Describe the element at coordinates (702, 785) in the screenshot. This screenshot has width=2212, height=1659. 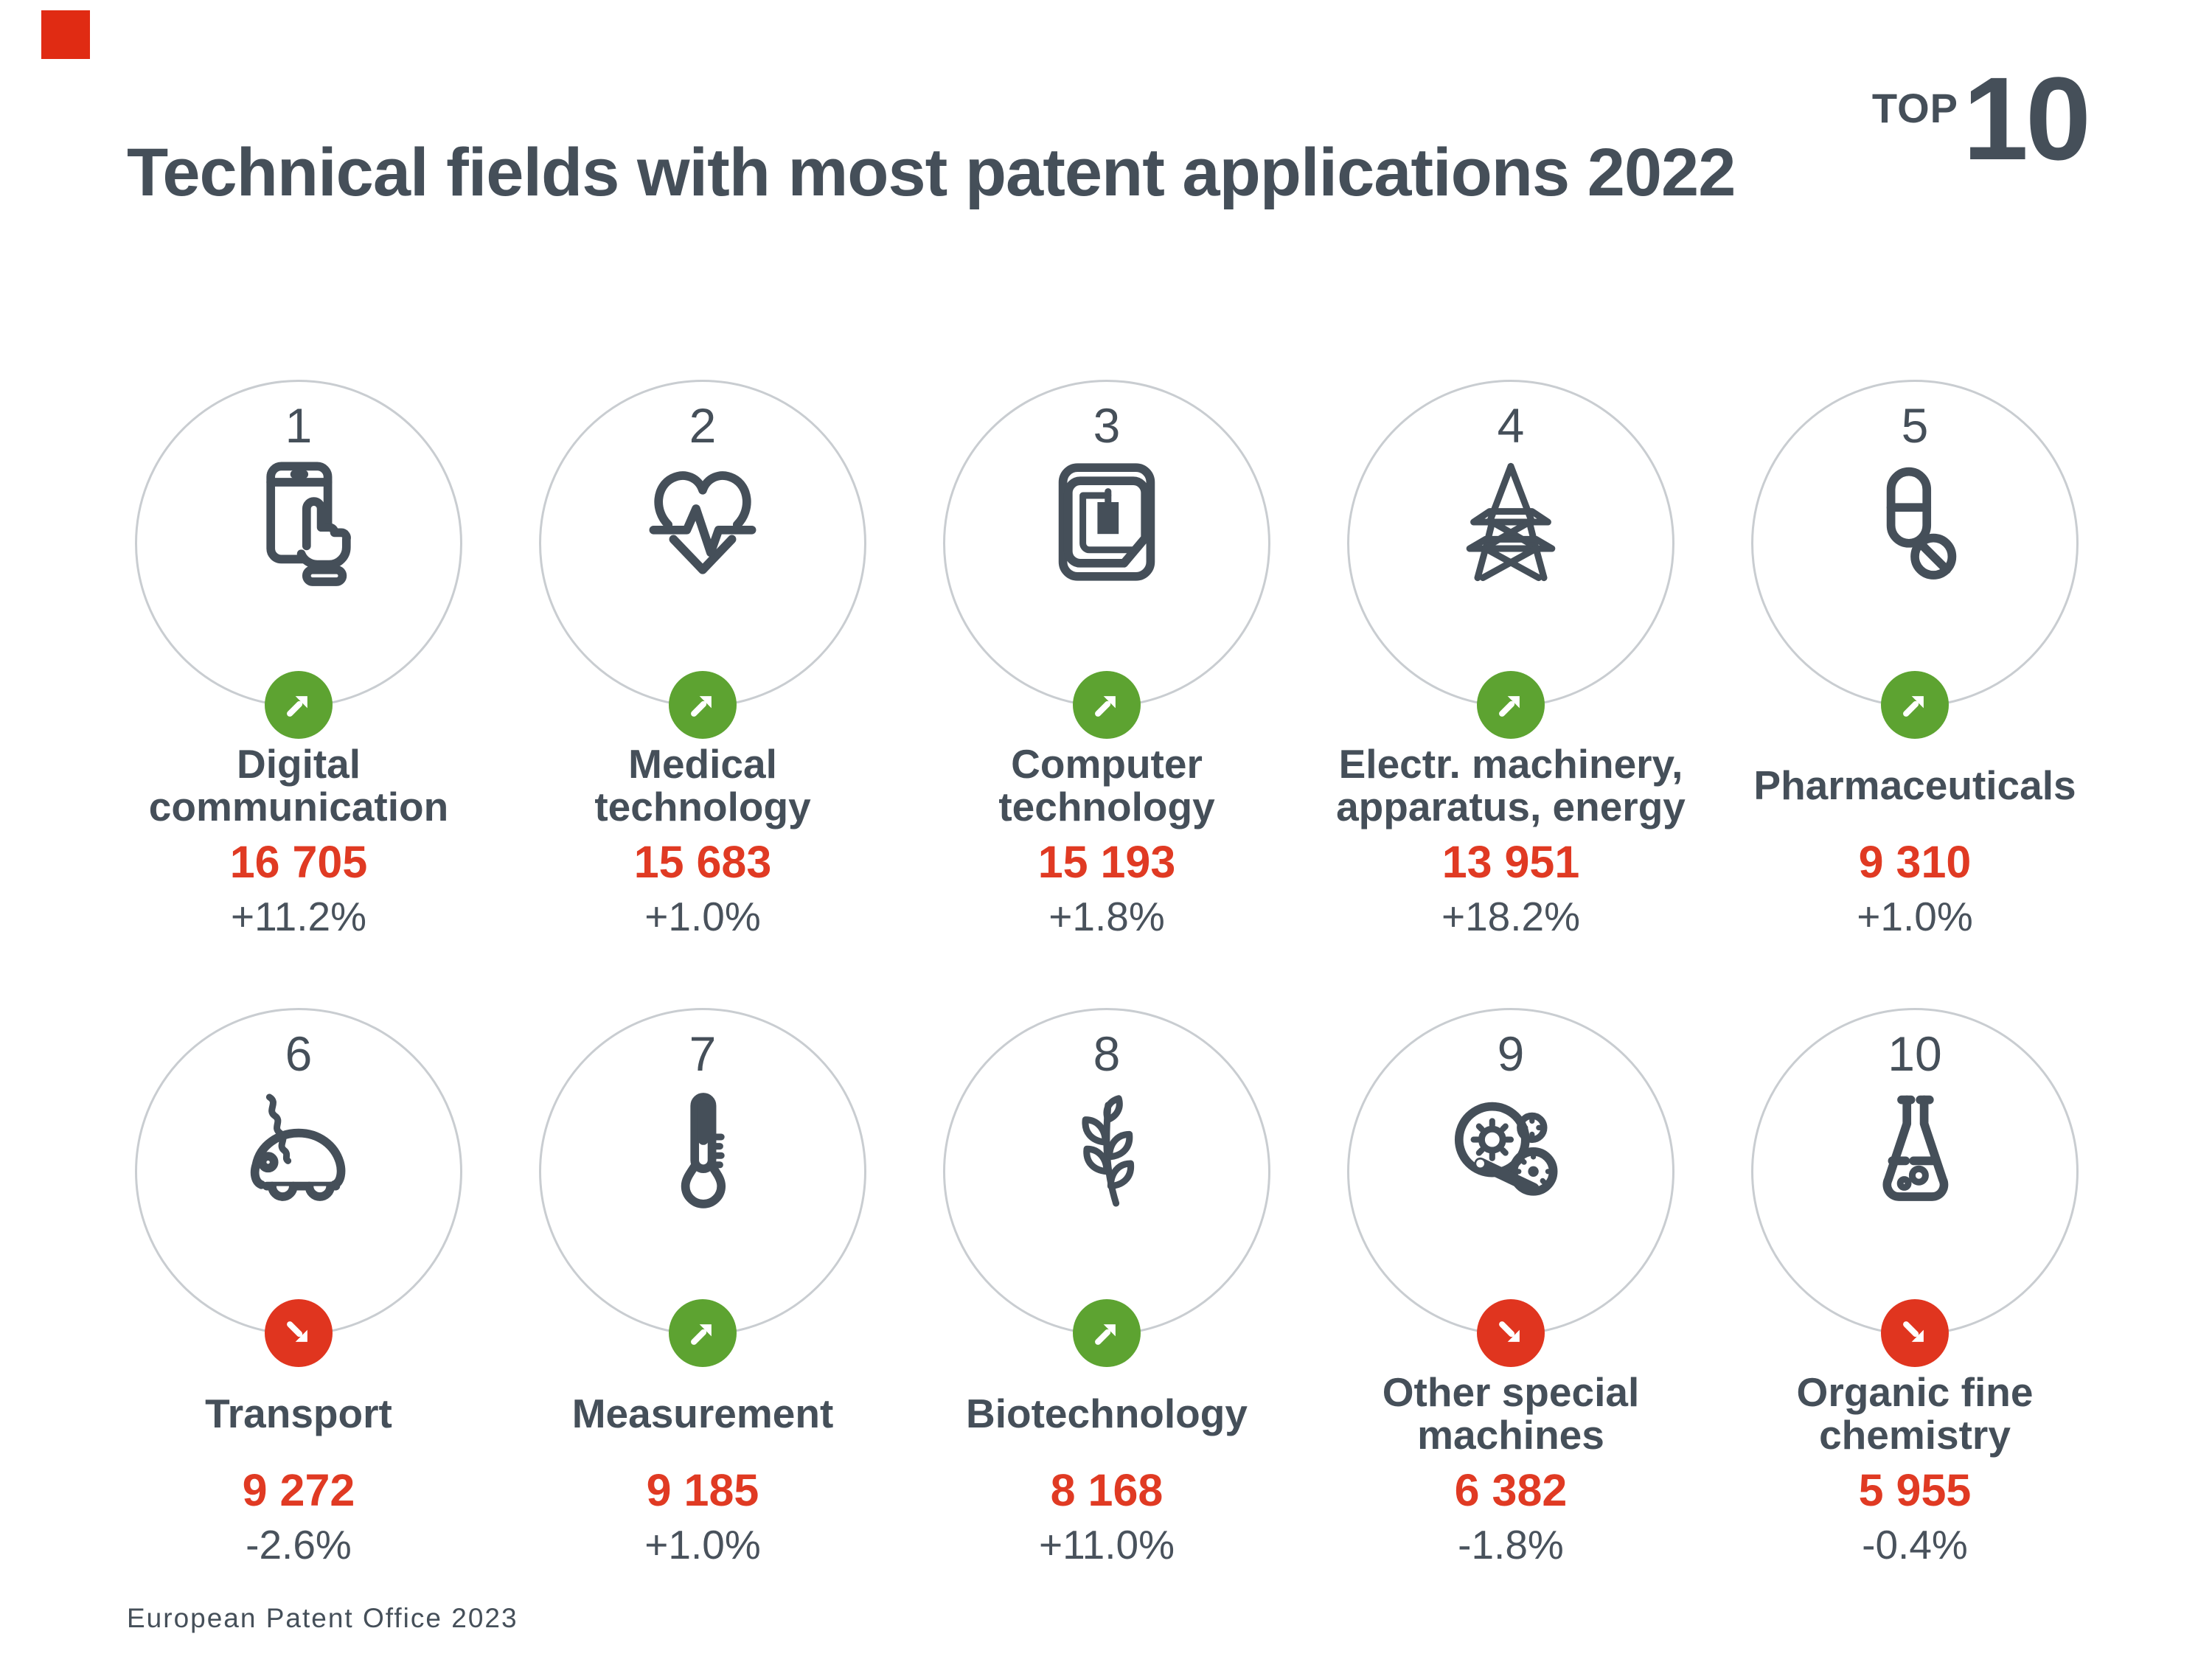
I see `item-label: Medical technology` at that location.